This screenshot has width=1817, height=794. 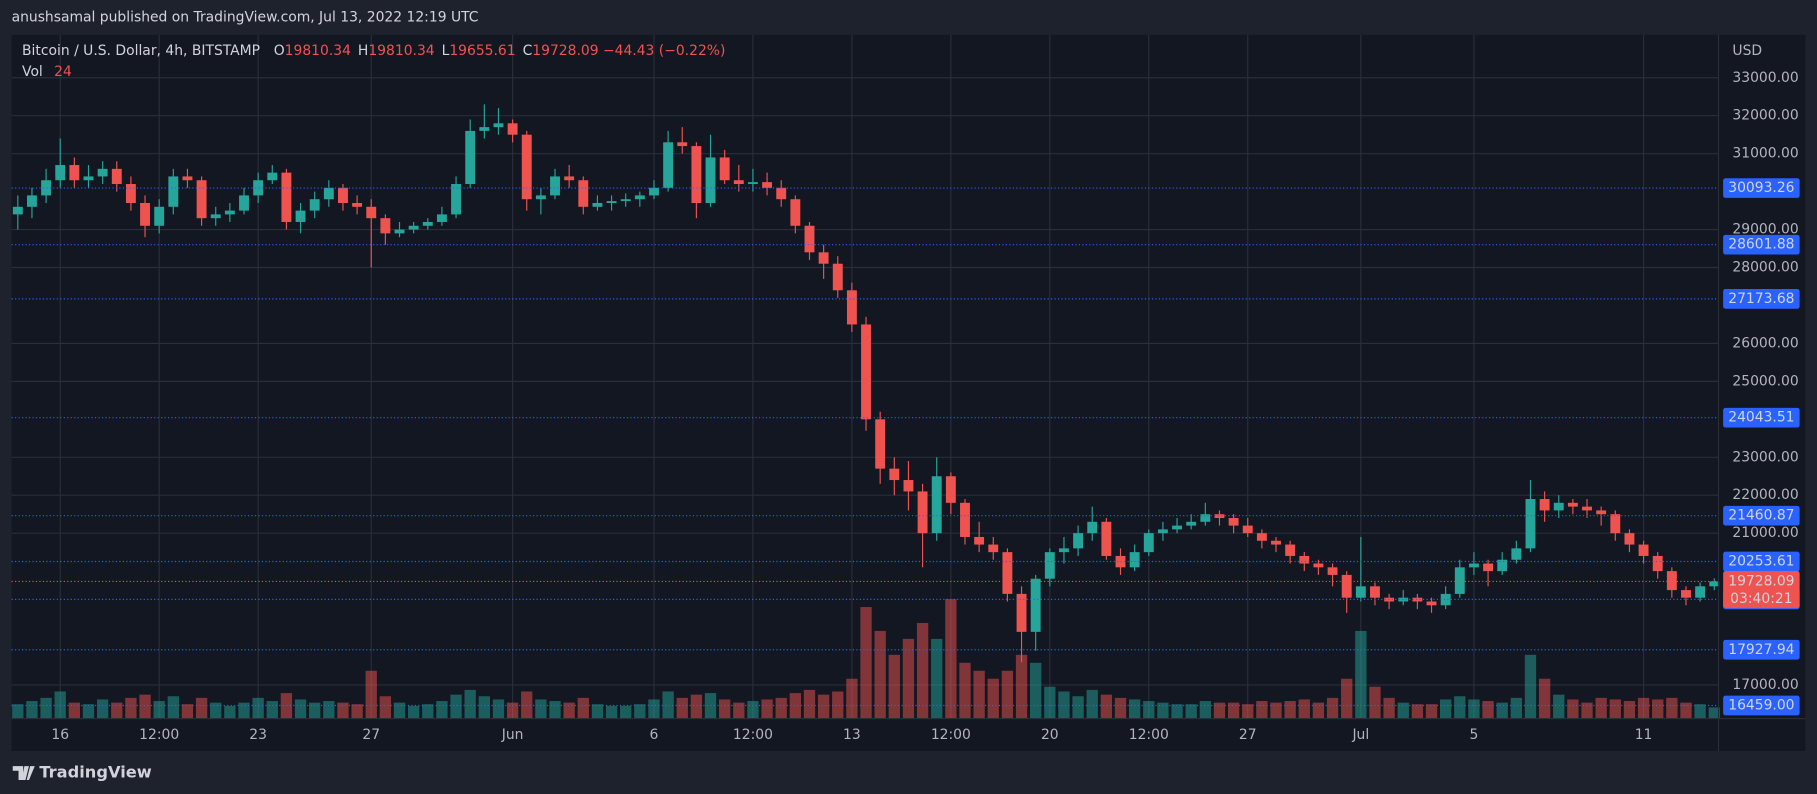 I want to click on current-price-label: 19728.09, so click(x=1761, y=581).